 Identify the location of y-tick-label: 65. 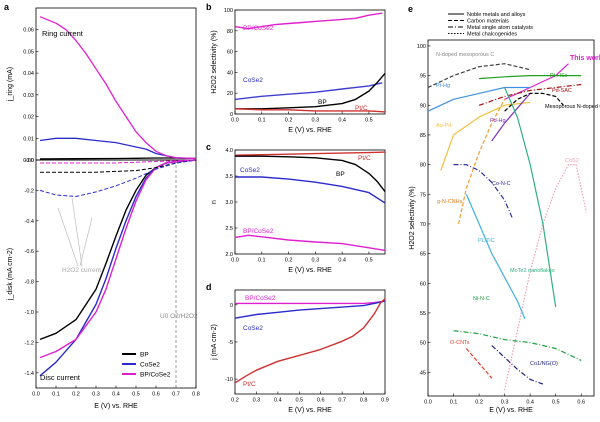
(423, 255).